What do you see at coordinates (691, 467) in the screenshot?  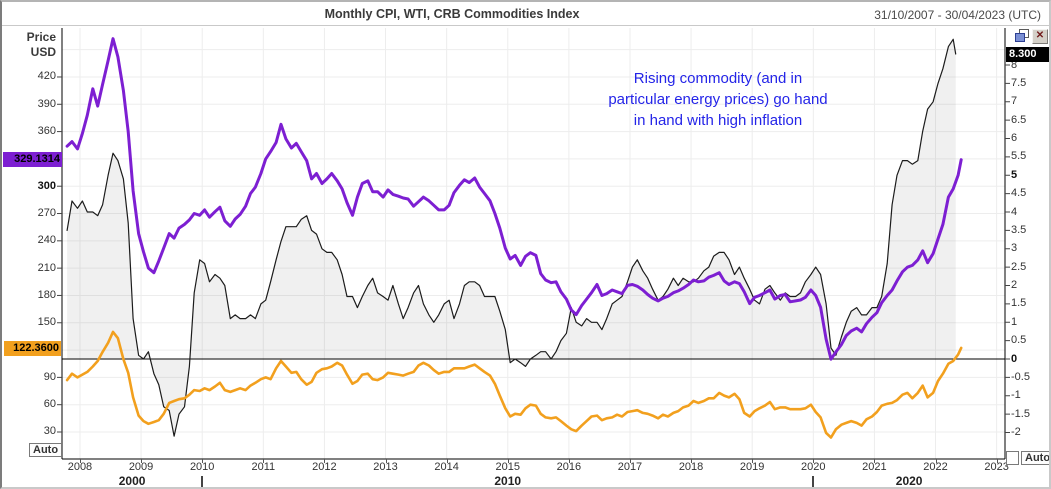 I see `x-axis-year-label: 2018` at bounding box center [691, 467].